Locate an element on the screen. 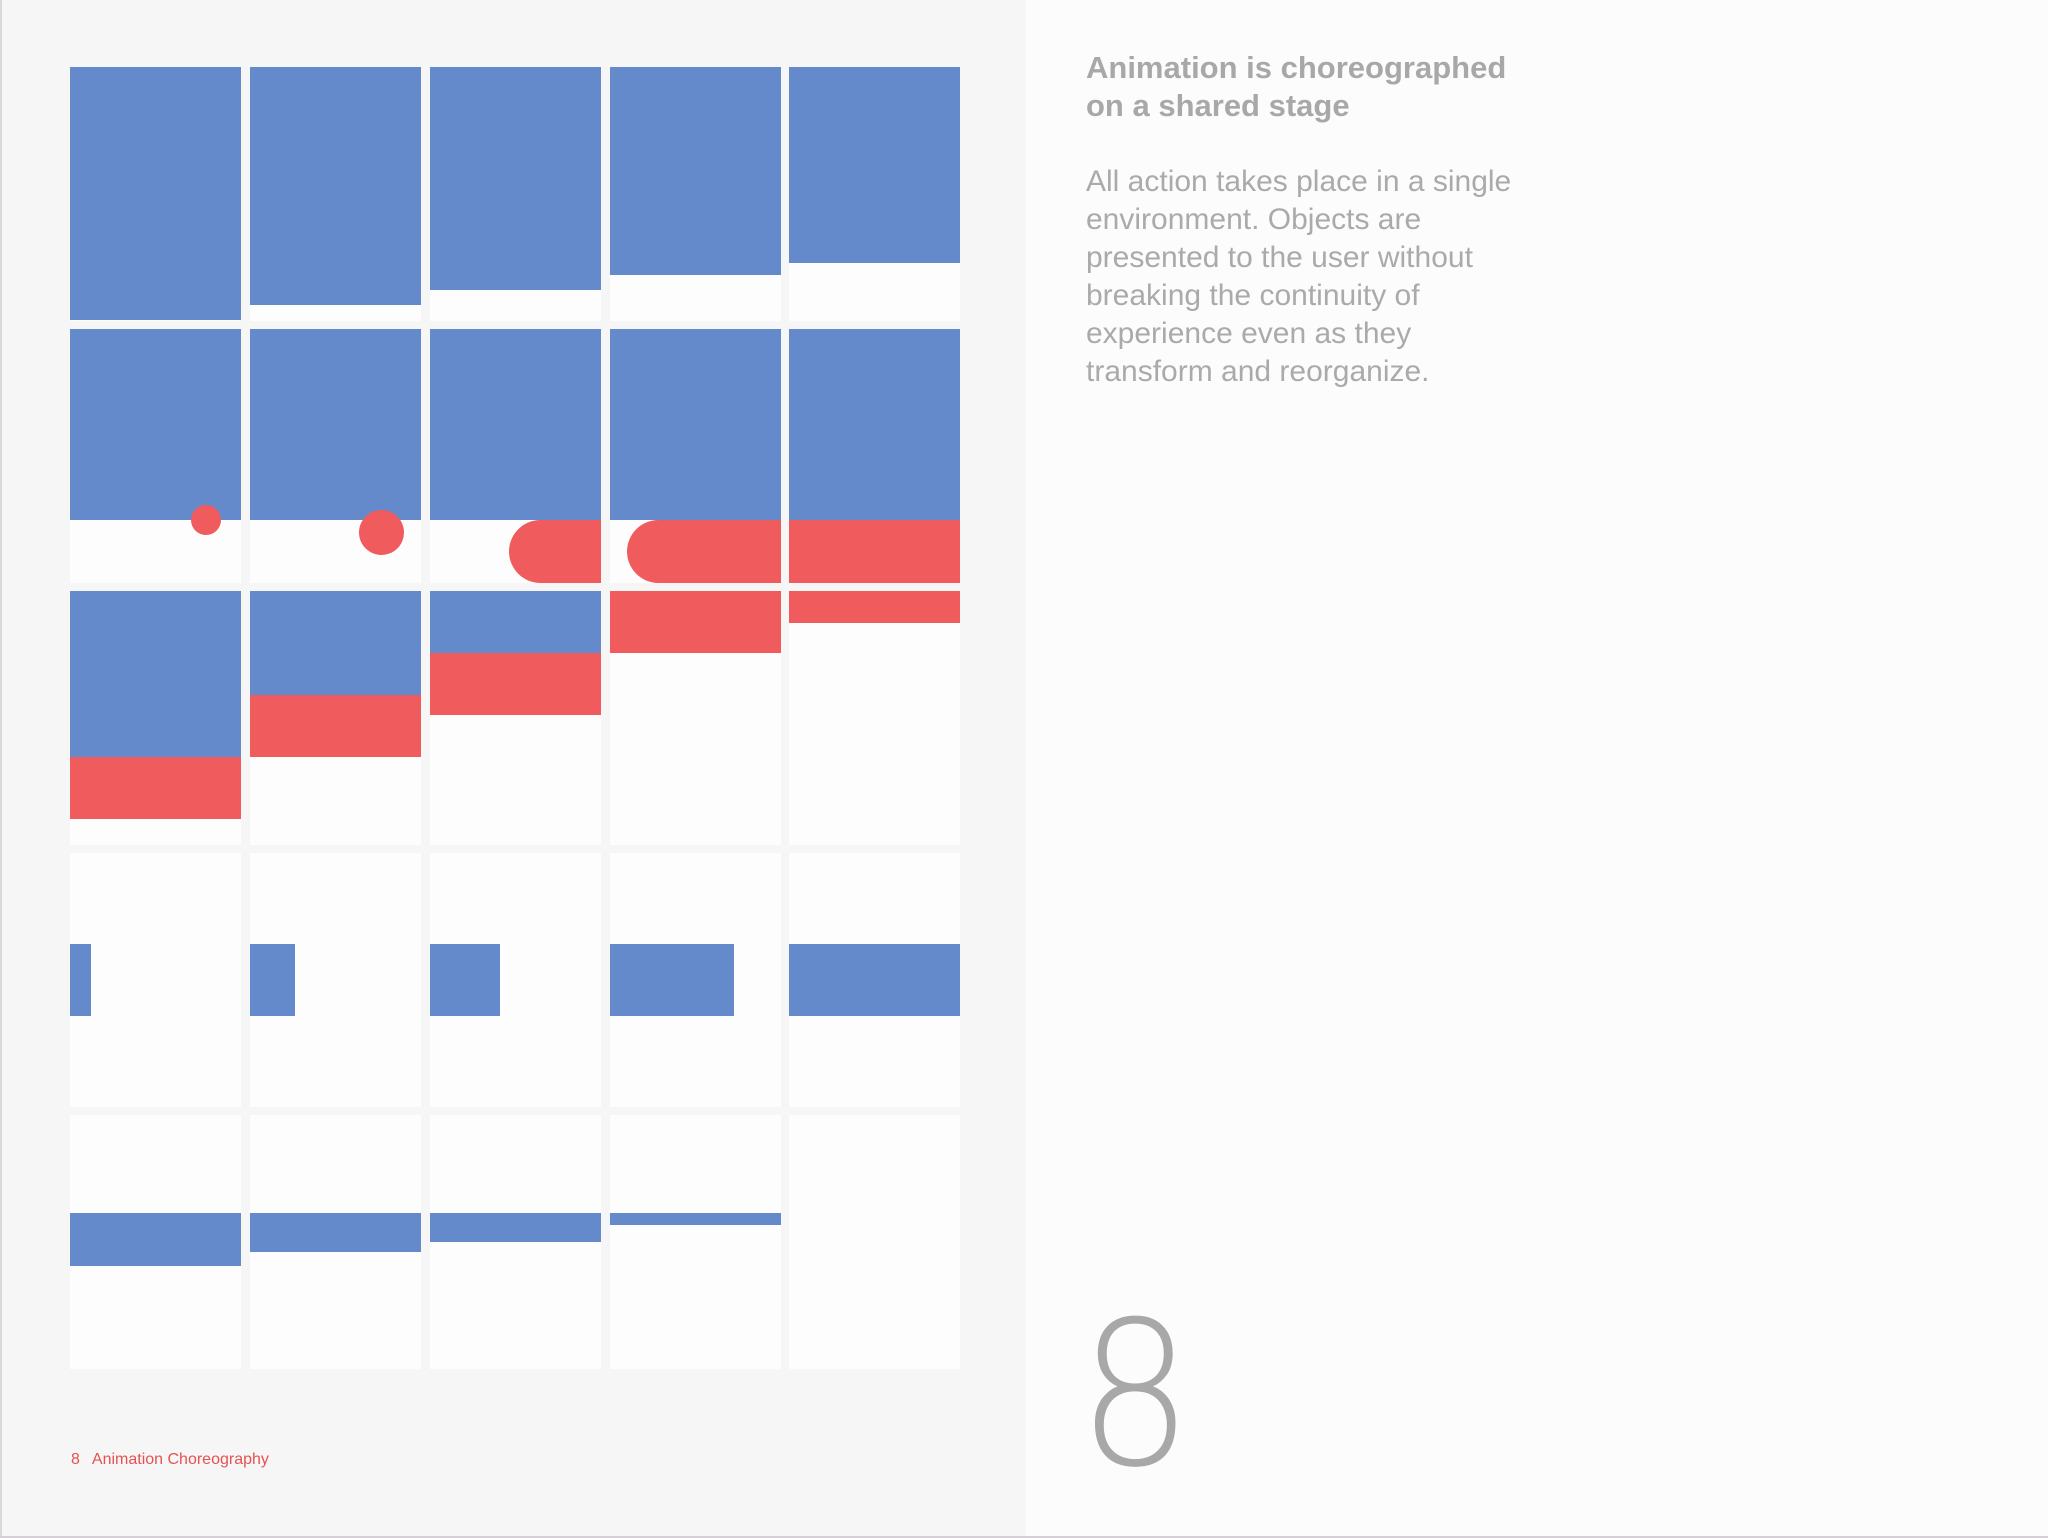  frame-r3-c1 is located at coordinates (155, 718).